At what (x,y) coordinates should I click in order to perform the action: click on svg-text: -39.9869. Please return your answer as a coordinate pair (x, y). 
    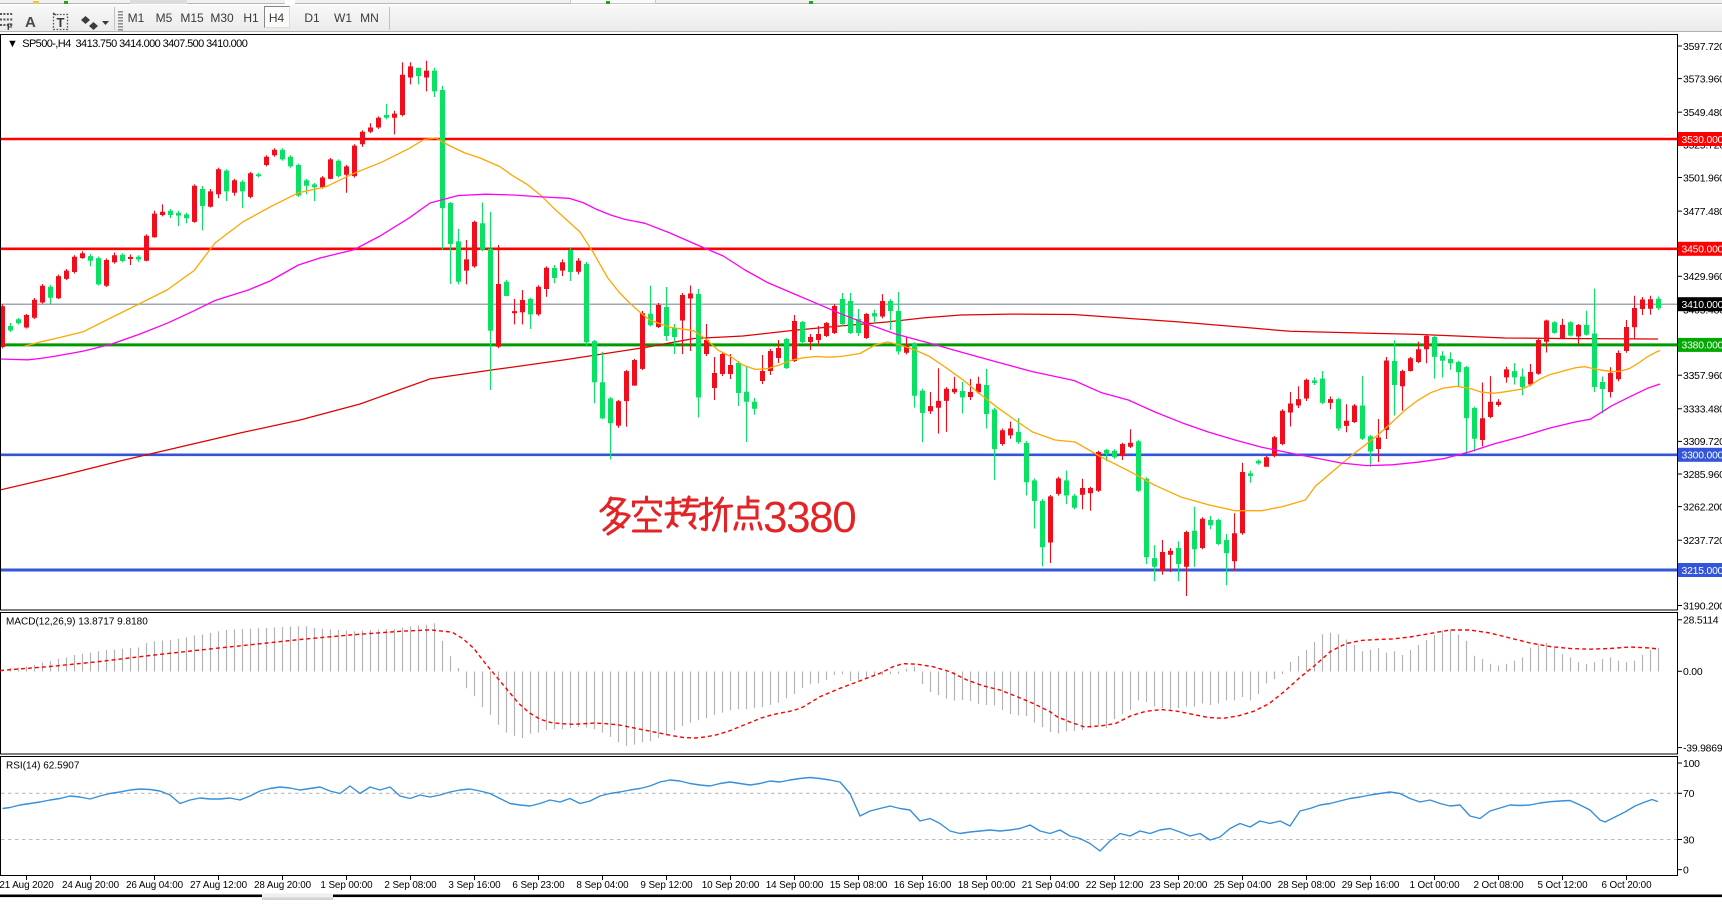
    Looking at the image, I should click on (1702, 748).